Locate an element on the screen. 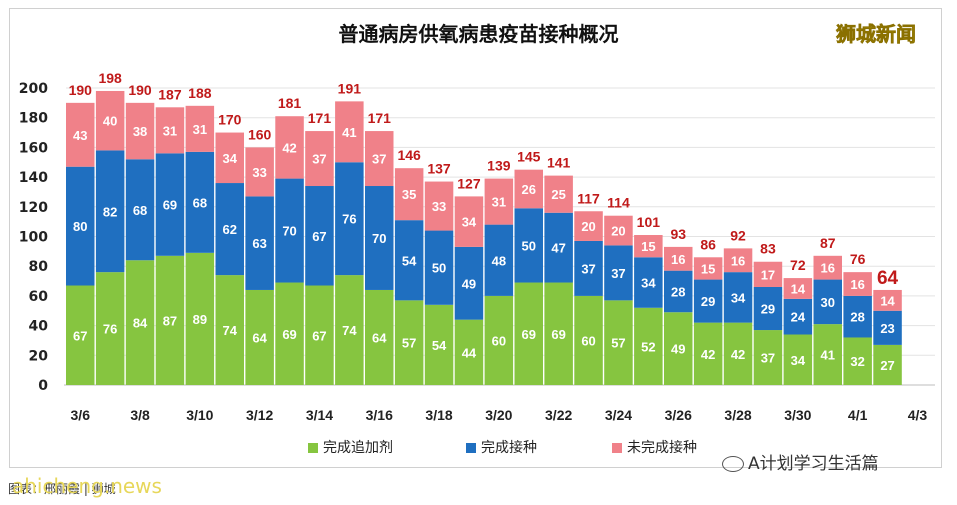 This screenshot has height=505, width=957. segment-value-label: 34 is located at coordinates (469, 222).